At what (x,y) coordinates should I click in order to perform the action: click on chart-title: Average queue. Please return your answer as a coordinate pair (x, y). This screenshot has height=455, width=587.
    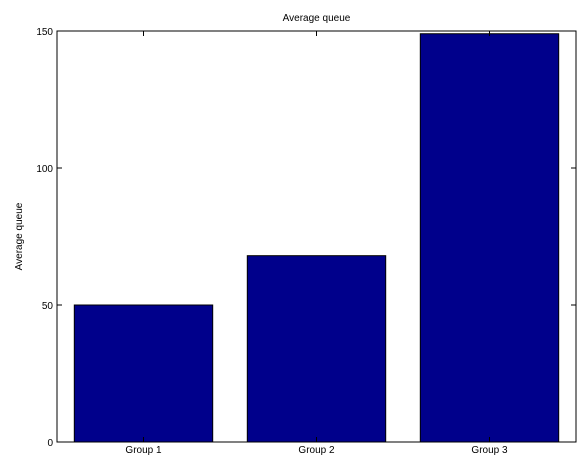
    Looking at the image, I should click on (317, 18).